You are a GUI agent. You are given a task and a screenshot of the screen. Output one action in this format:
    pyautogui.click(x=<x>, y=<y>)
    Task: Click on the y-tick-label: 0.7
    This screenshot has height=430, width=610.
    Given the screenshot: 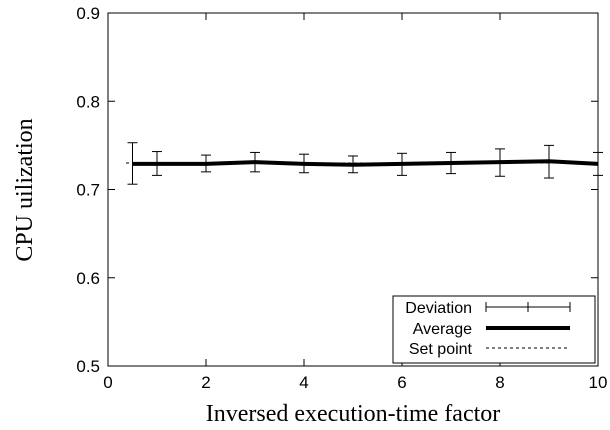 What is the action you would take?
    pyautogui.click(x=88, y=190)
    